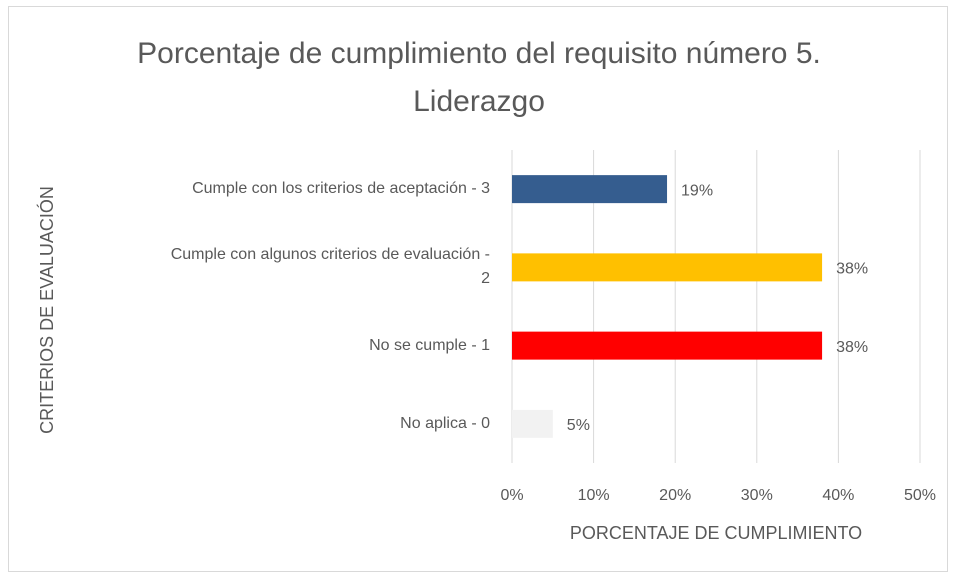  I want to click on data-label: 19%, so click(697, 190).